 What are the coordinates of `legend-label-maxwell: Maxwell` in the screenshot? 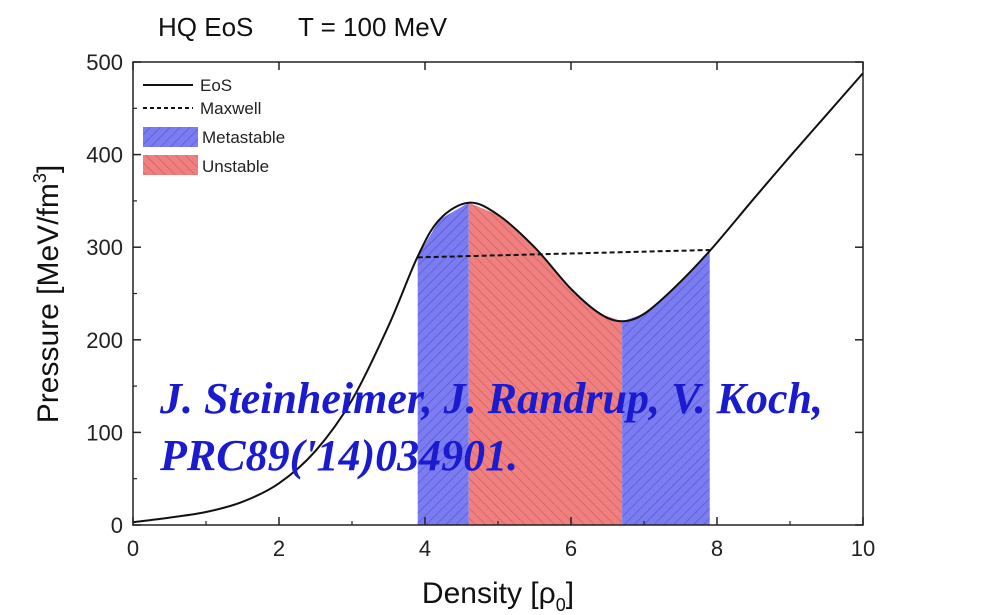 It's located at (230, 108).